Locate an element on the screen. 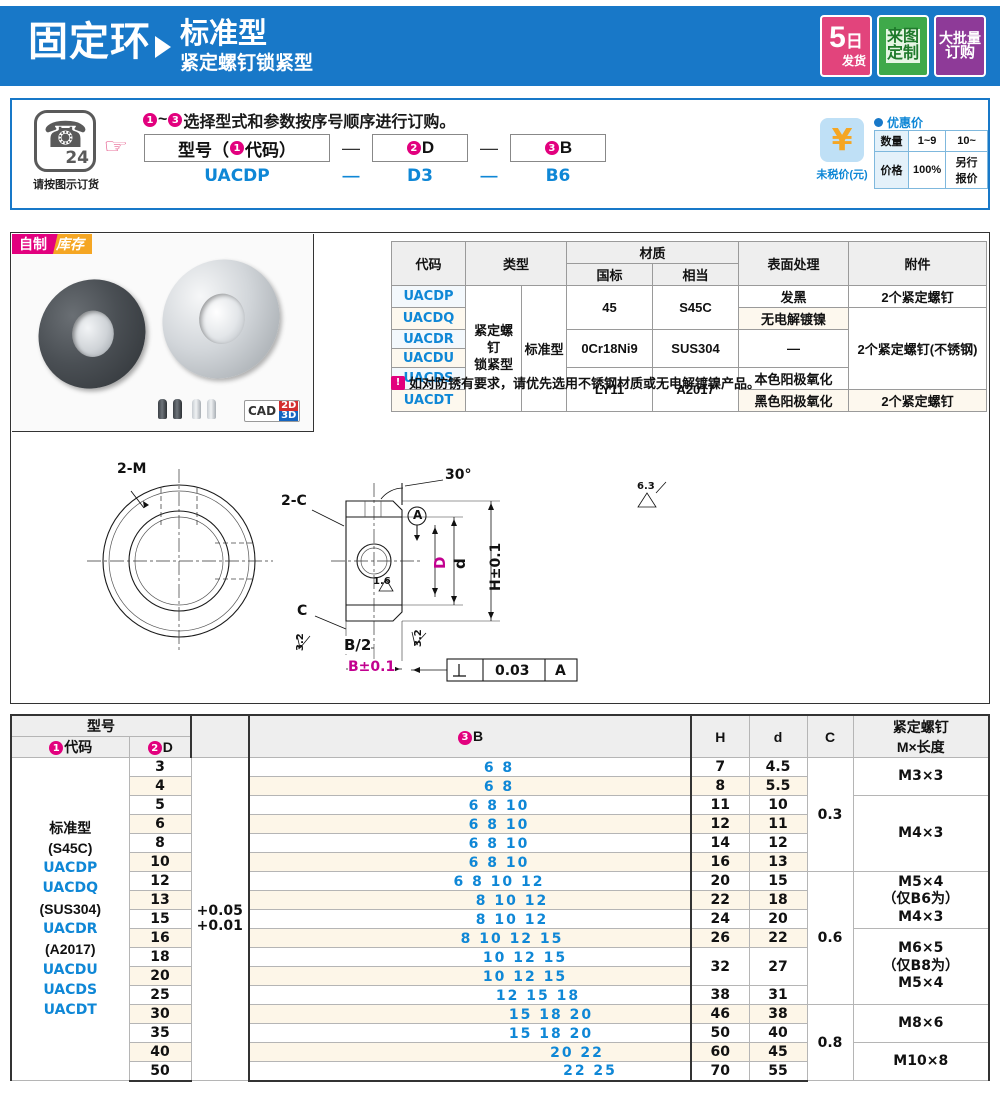  spec-D-tolerance: +0.05 +0.01 is located at coordinates (220, 919).